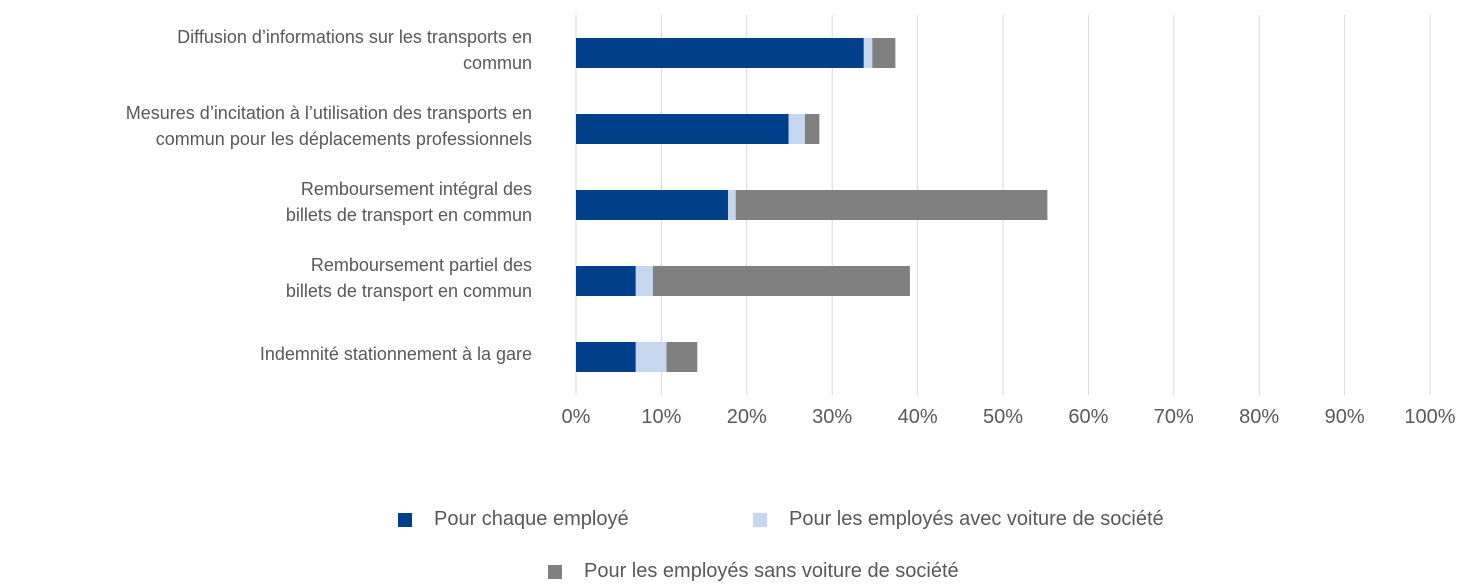  What do you see at coordinates (576, 417) in the screenshot?
I see `x-tick-label: 0%` at bounding box center [576, 417].